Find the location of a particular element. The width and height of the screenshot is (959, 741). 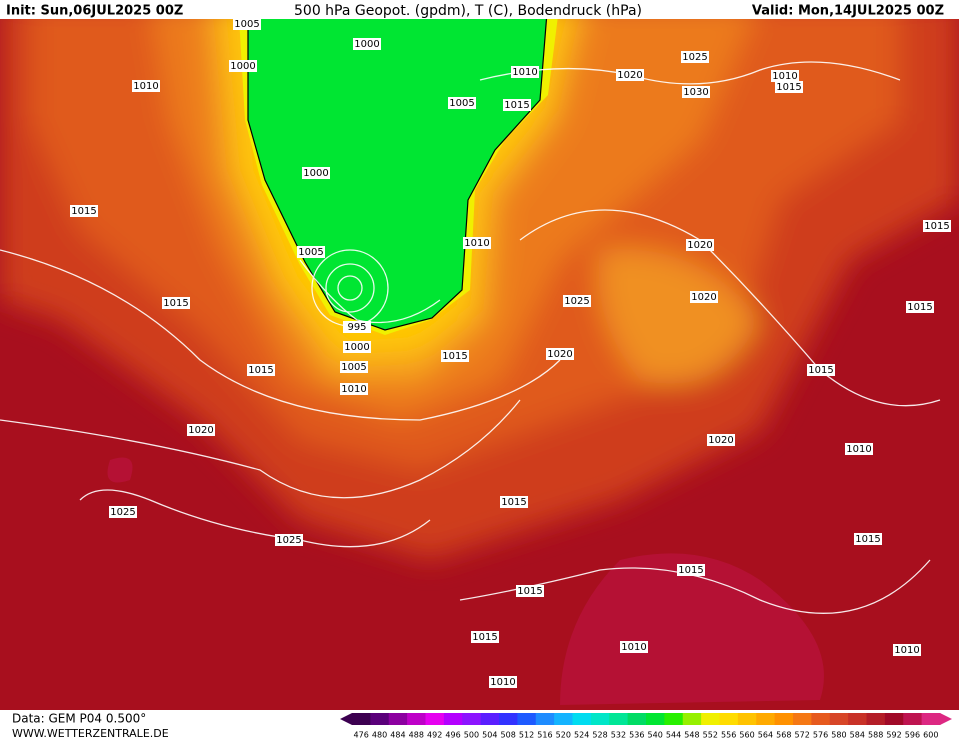

isobar-value: 1000 is located at coordinates (366, 44).